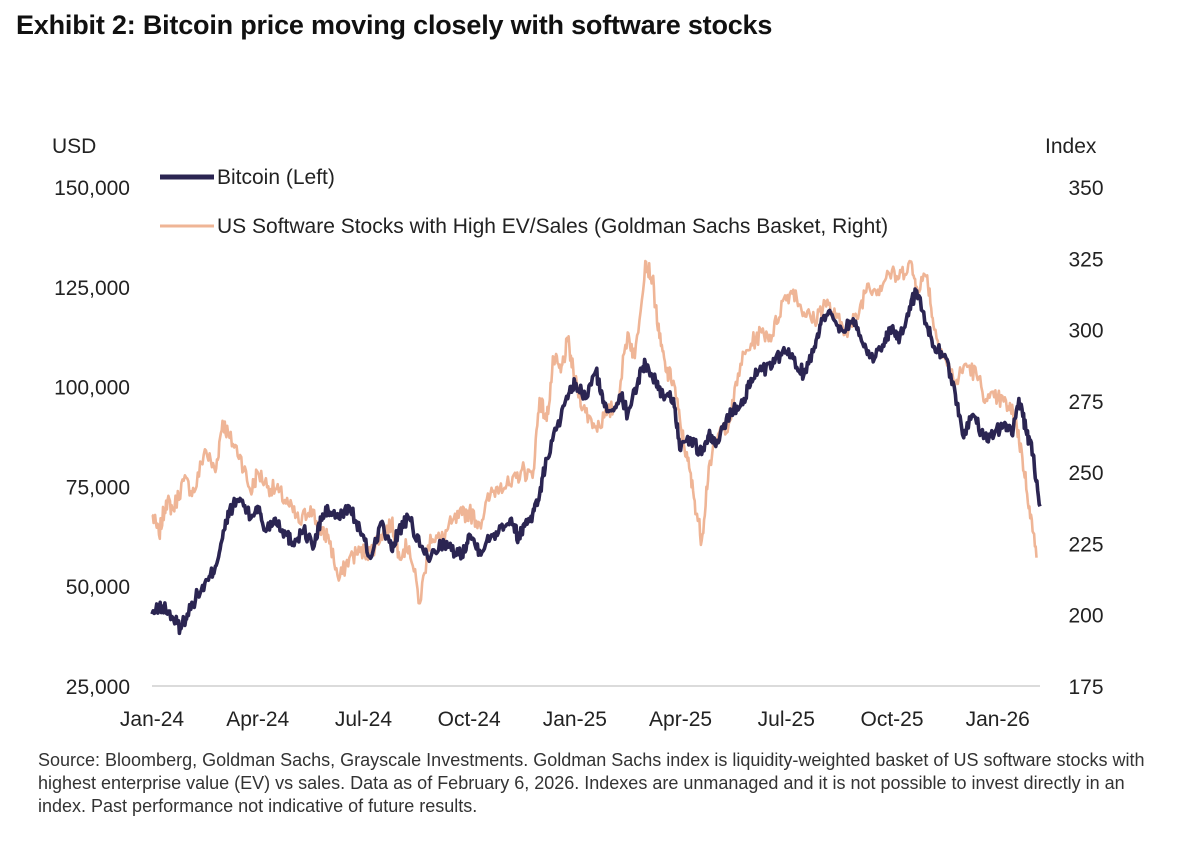  I want to click on right-y-tick-label: 250, so click(1085, 473).